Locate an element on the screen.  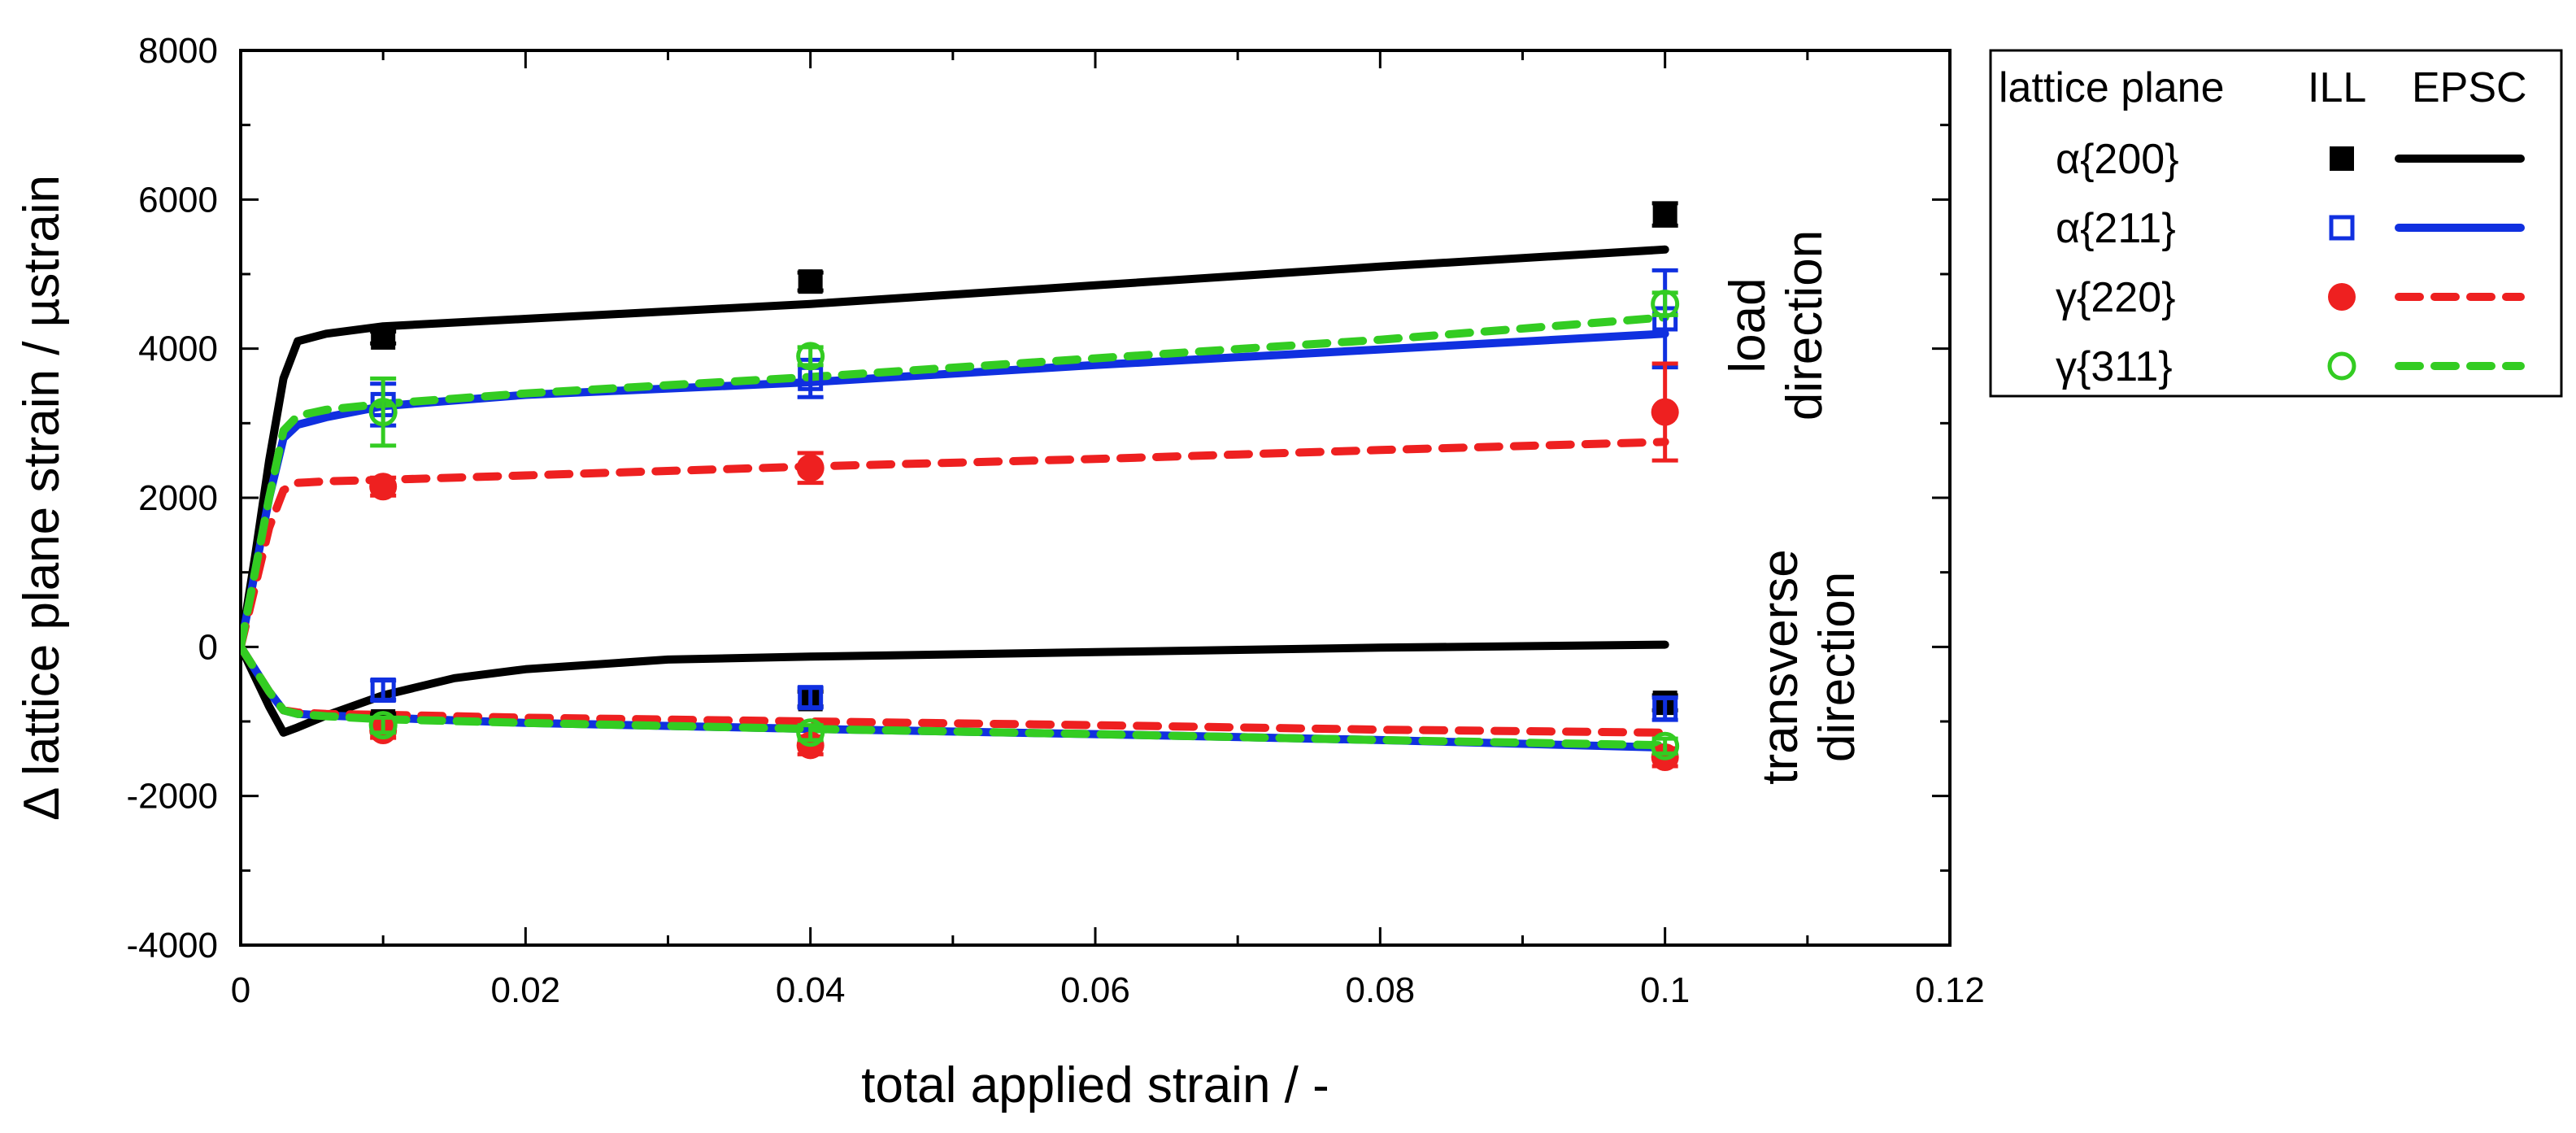
annotation-load-direction: load direction is located at coordinates (1777, 325).